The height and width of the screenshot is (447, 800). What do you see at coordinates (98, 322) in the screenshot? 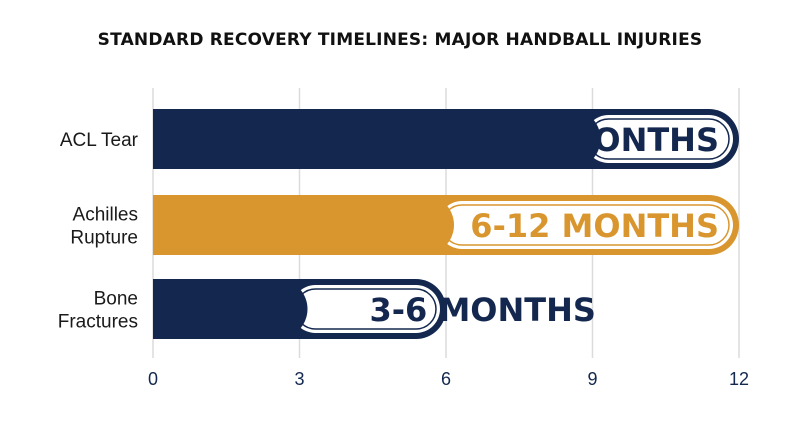
I see `category-label-line: Fractures` at bounding box center [98, 322].